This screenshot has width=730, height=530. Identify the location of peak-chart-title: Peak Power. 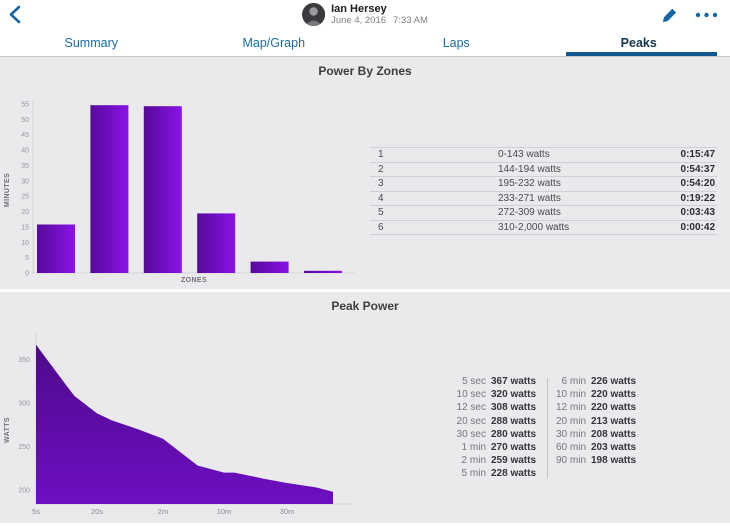
(365, 306).